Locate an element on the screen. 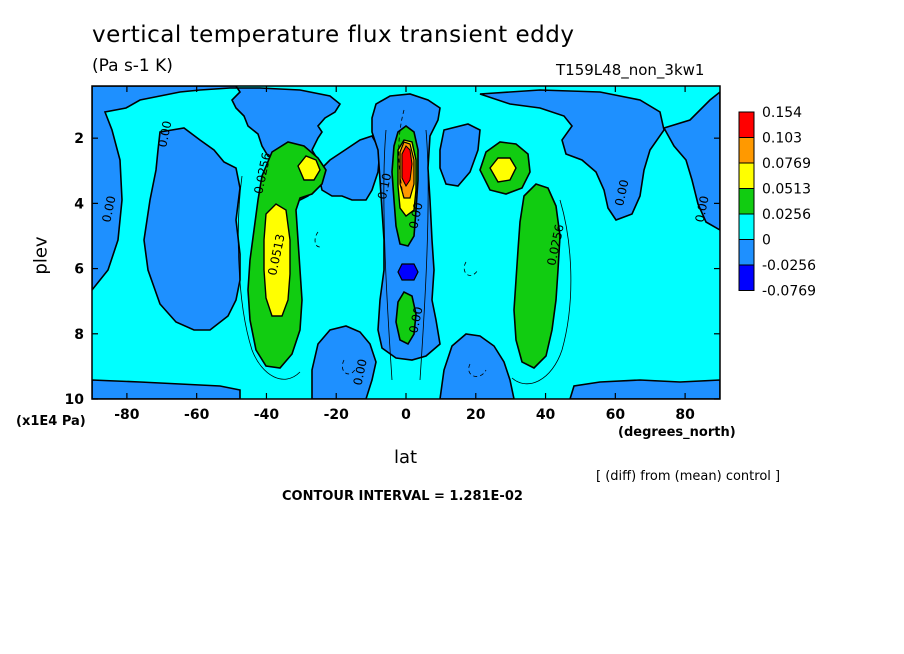  colorbar-label: 0.0769 is located at coordinates (786, 164).